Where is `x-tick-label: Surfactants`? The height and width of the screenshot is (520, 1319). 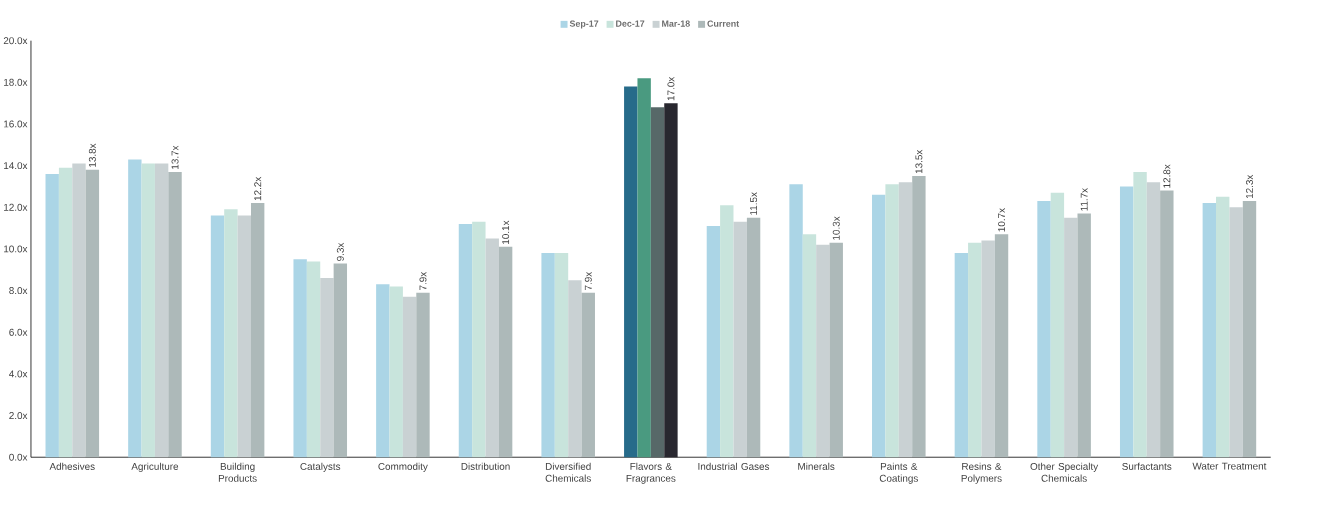
x-tick-label: Surfactants is located at coordinates (1147, 466).